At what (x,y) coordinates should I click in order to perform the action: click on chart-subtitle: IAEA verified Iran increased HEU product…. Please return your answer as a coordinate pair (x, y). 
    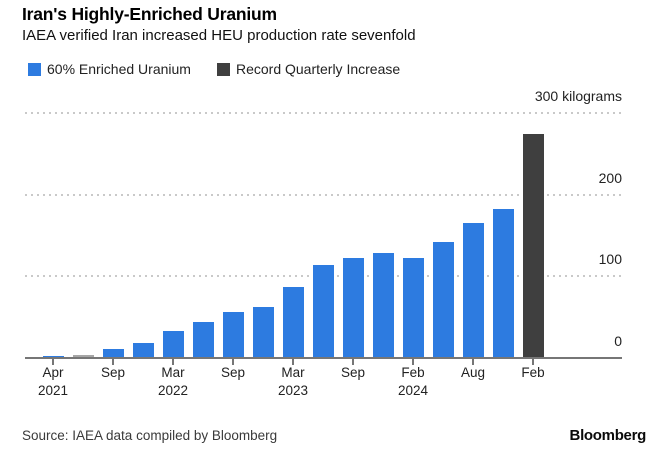
    Looking at the image, I should click on (219, 35).